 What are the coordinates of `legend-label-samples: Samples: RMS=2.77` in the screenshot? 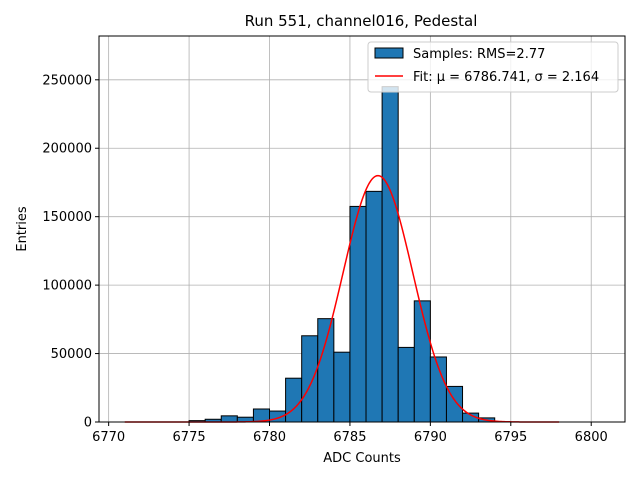 It's located at (479, 54).